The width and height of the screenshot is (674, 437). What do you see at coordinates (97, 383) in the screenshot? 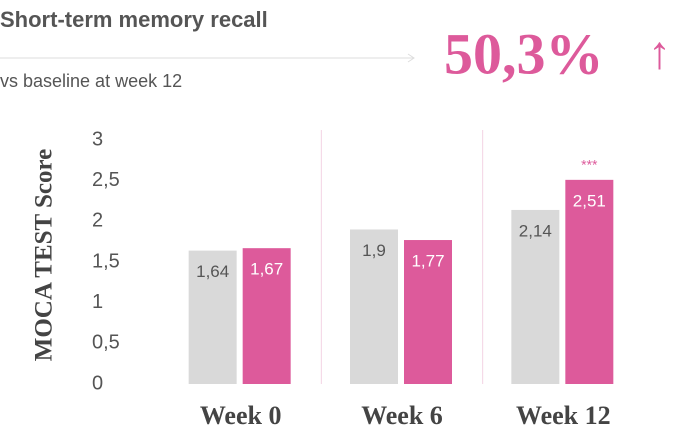
I see `y-tick-label: 0` at bounding box center [97, 383].